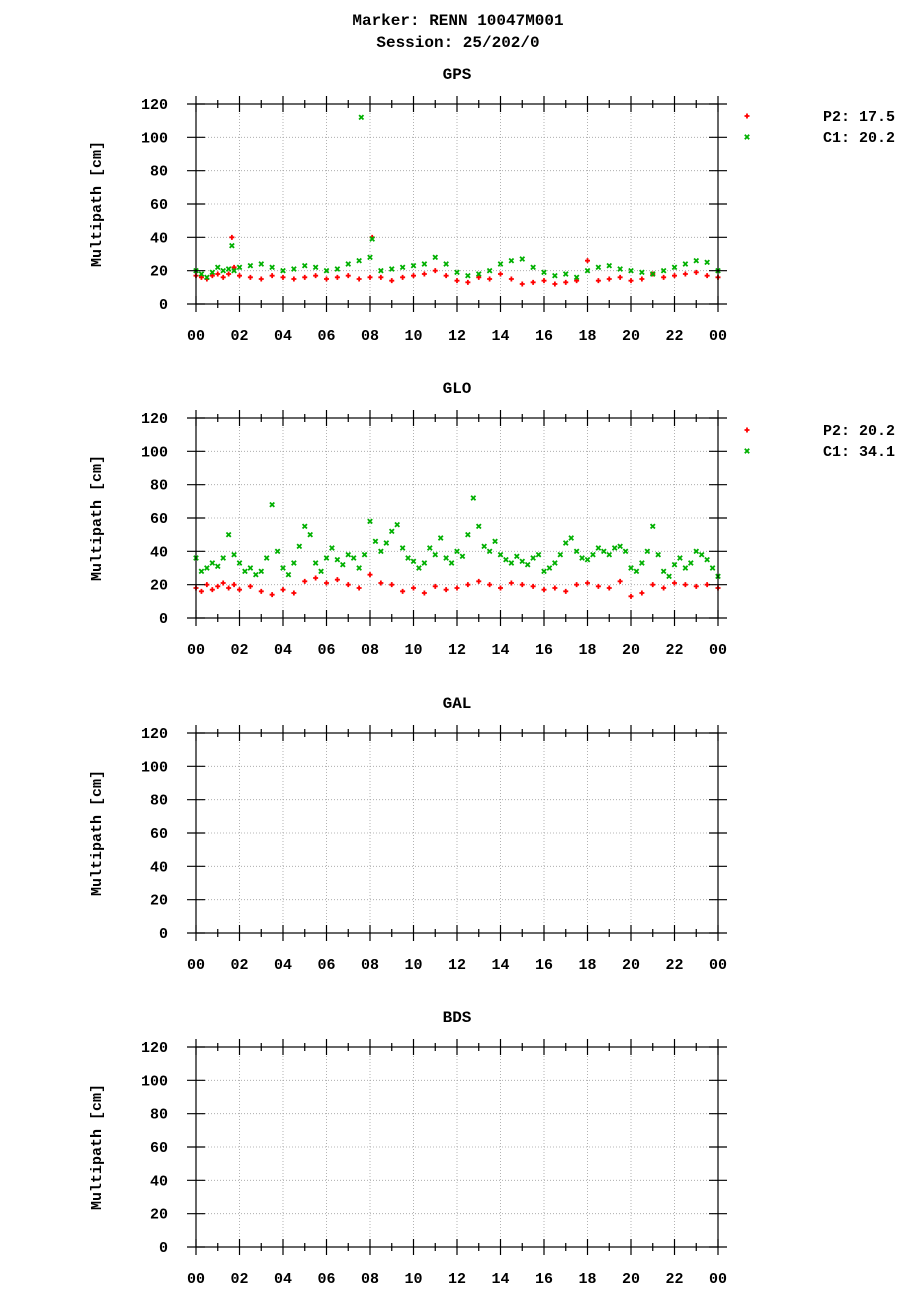  What do you see at coordinates (154, 734) in the screenshot?
I see `y-tick-label: 120` at bounding box center [154, 734].